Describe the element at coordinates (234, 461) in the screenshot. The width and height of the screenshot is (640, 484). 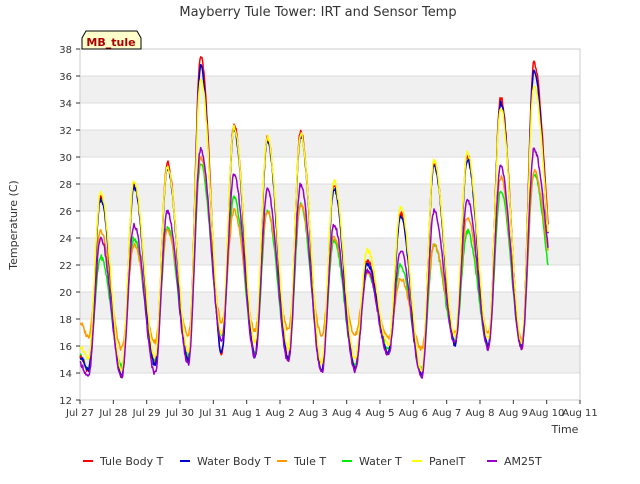
I see `legend-label: Water Body T` at that location.